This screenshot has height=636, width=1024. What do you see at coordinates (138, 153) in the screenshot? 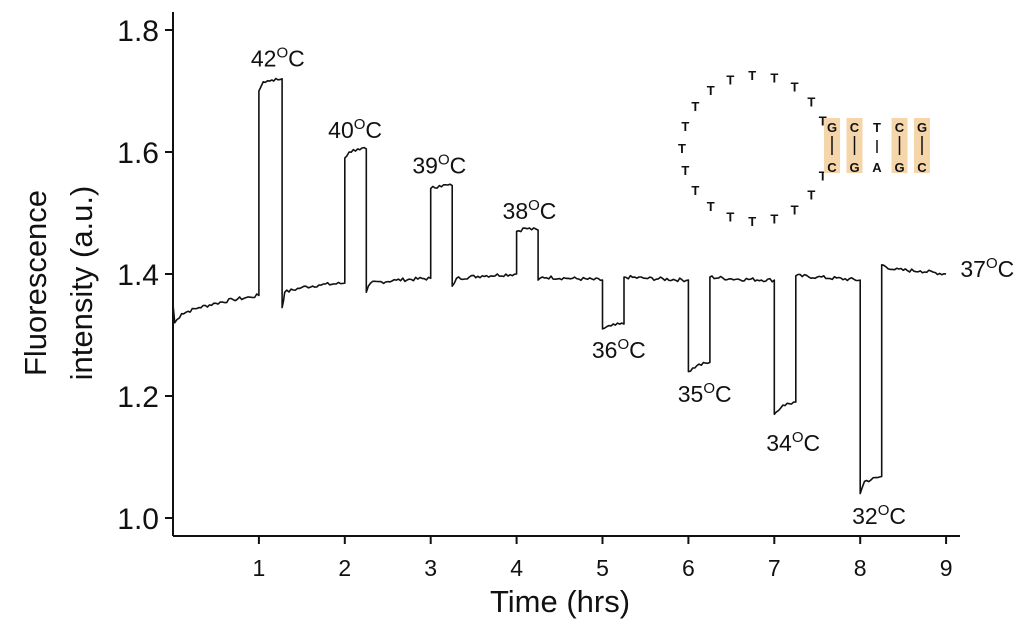
I see `y-tick-label: 1.6` at bounding box center [138, 153].